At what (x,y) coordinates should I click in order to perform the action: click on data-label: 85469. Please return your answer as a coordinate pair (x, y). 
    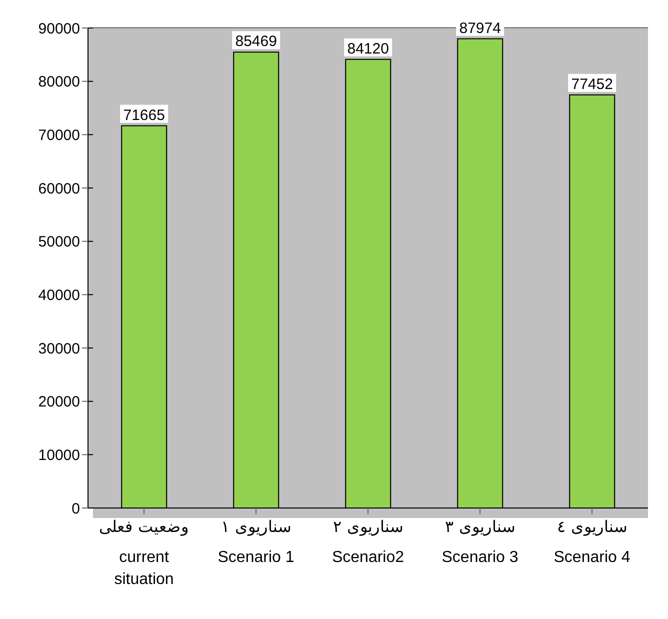
    Looking at the image, I should click on (256, 41).